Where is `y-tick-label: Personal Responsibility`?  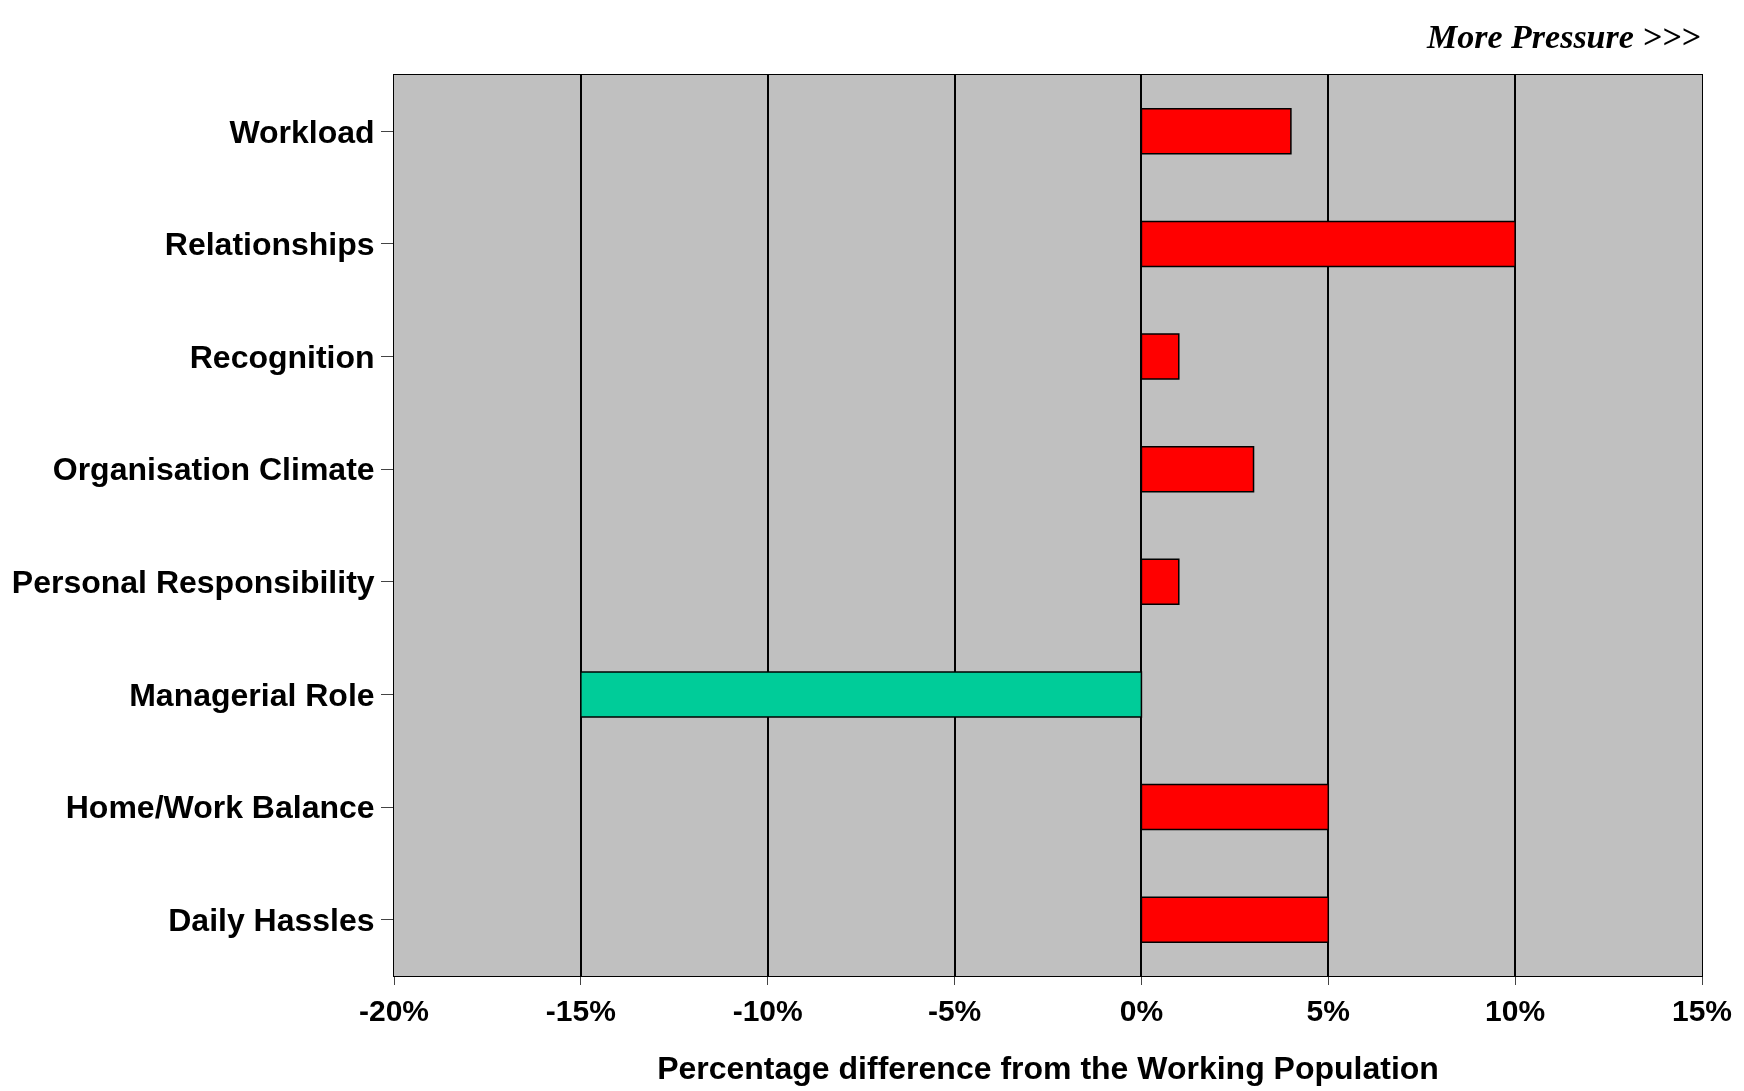 y-tick-label: Personal Responsibility is located at coordinates (193, 582).